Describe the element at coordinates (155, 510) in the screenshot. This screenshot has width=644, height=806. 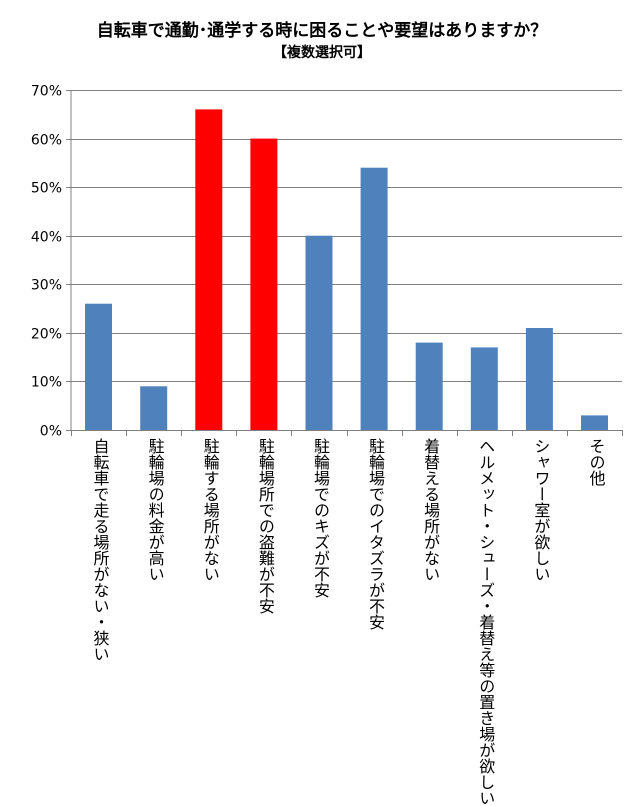
I see `category-label: 駐輪場の料金が高い` at that location.